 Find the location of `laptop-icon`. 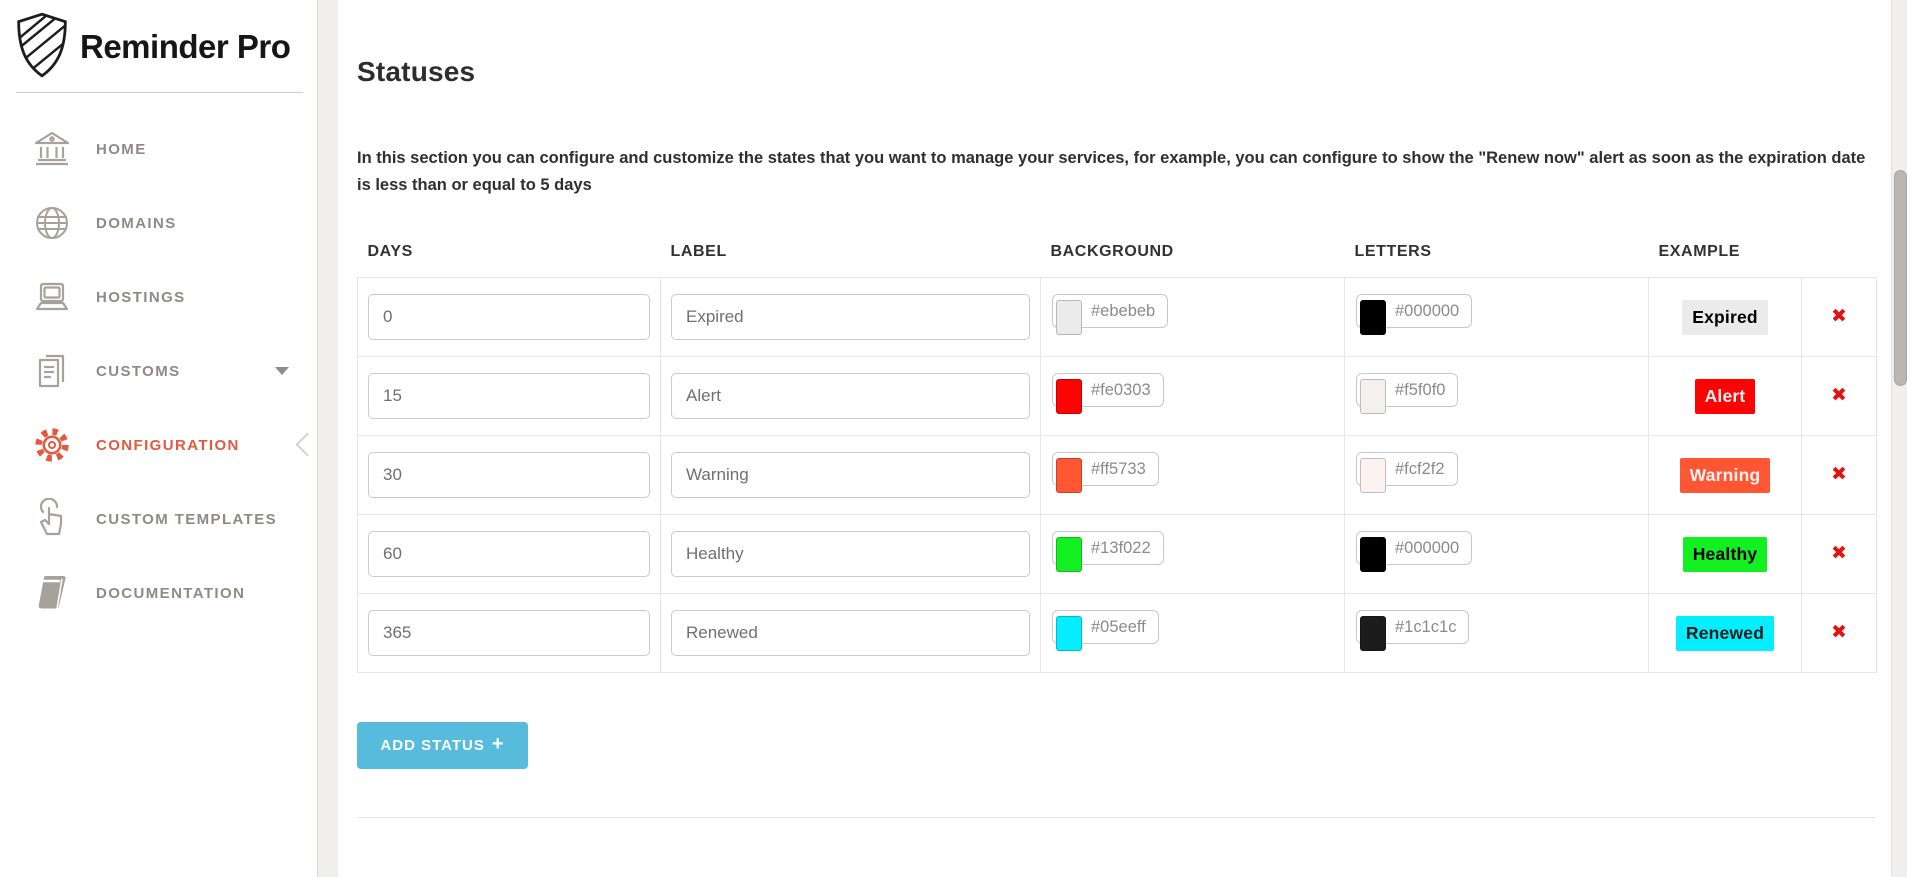

laptop-icon is located at coordinates (52, 297).